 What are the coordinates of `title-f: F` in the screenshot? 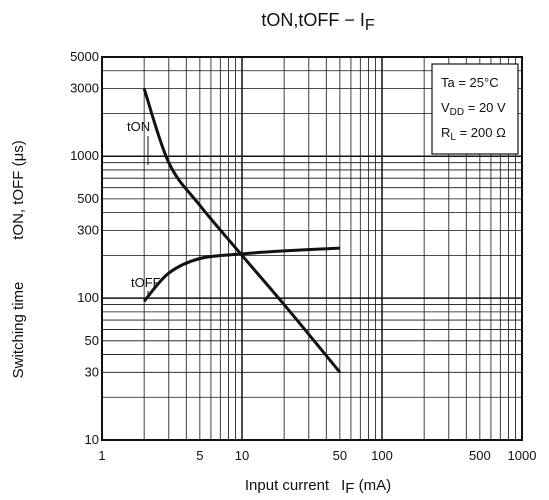 It's located at (370, 25).